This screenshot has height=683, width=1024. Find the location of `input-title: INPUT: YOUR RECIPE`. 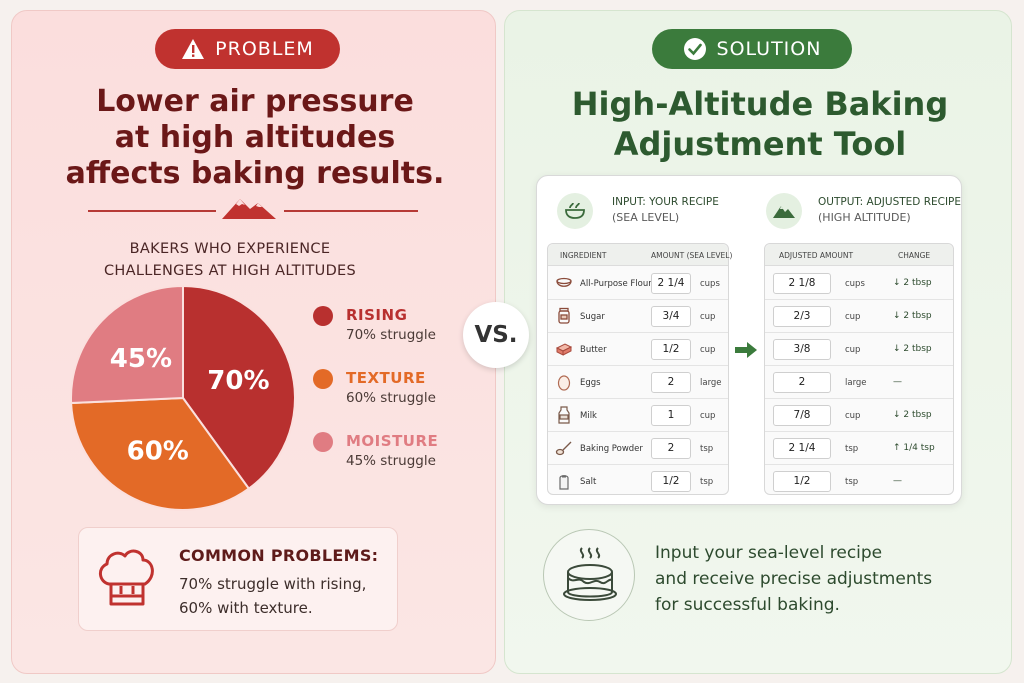

input-title: INPUT: YOUR RECIPE is located at coordinates (665, 202).